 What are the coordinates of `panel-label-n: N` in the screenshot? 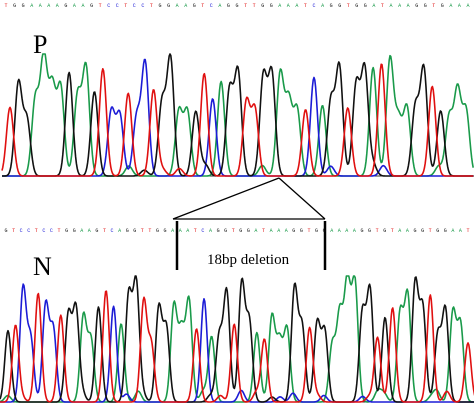 It's located at (42, 266).